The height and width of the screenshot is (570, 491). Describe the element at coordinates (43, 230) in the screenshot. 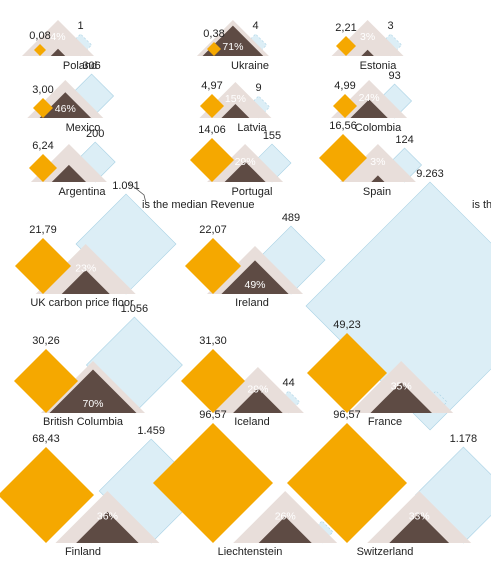

I see `price-value-label: 21,79` at that location.